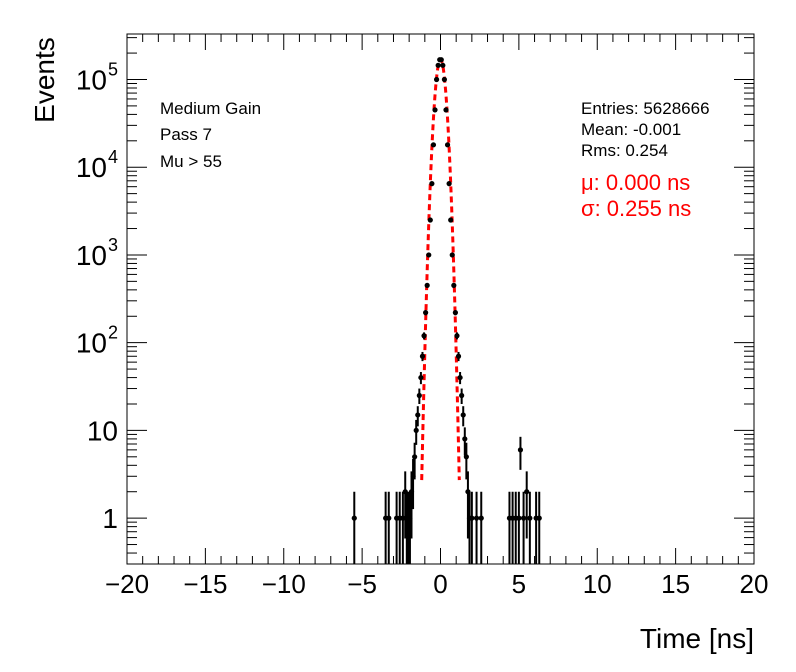 The image size is (796, 672). What do you see at coordinates (675, 584) in the screenshot?
I see `x-tick-label: 15` at bounding box center [675, 584].